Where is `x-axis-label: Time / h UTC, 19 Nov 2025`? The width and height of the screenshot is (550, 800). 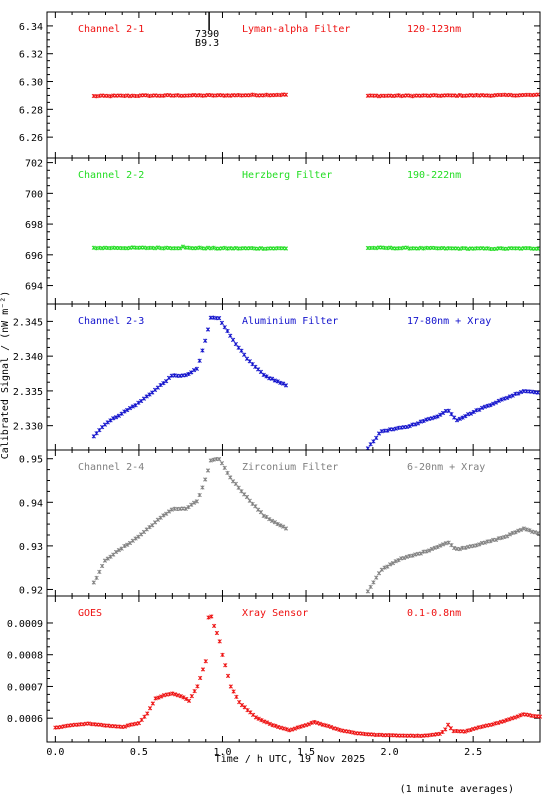
x-axis-label: Time / h UTC, 19 Nov 2025 is located at coordinates (290, 759).